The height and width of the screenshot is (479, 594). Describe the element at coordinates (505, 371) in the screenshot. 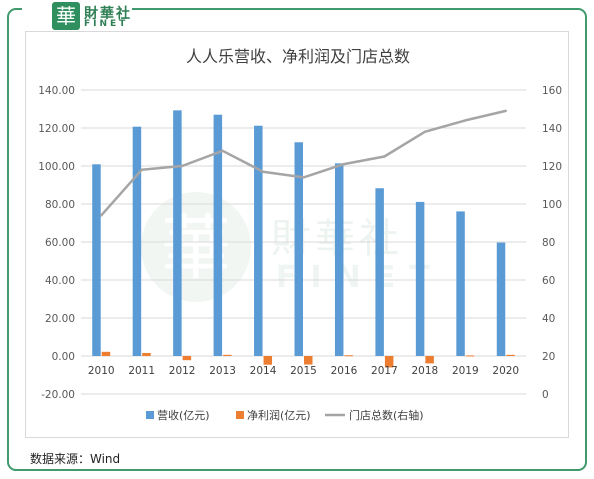

I see `x-tick-label: 2020` at that location.